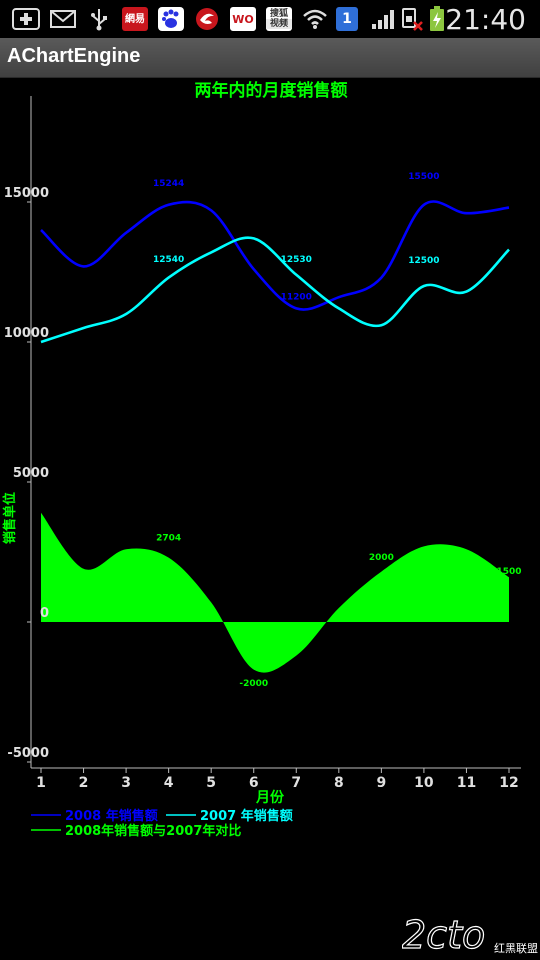 The height and width of the screenshot is (960, 540). What do you see at coordinates (168, 260) in the screenshot?
I see `data-label: 12540` at bounding box center [168, 260].